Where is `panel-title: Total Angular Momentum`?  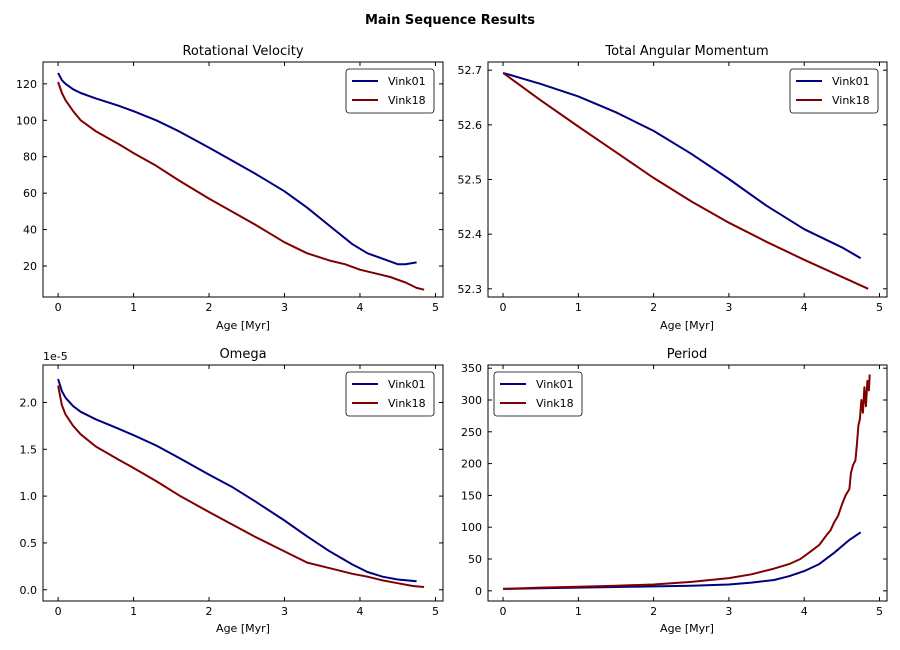 panel-title: Total Angular Momentum is located at coordinates (686, 51).